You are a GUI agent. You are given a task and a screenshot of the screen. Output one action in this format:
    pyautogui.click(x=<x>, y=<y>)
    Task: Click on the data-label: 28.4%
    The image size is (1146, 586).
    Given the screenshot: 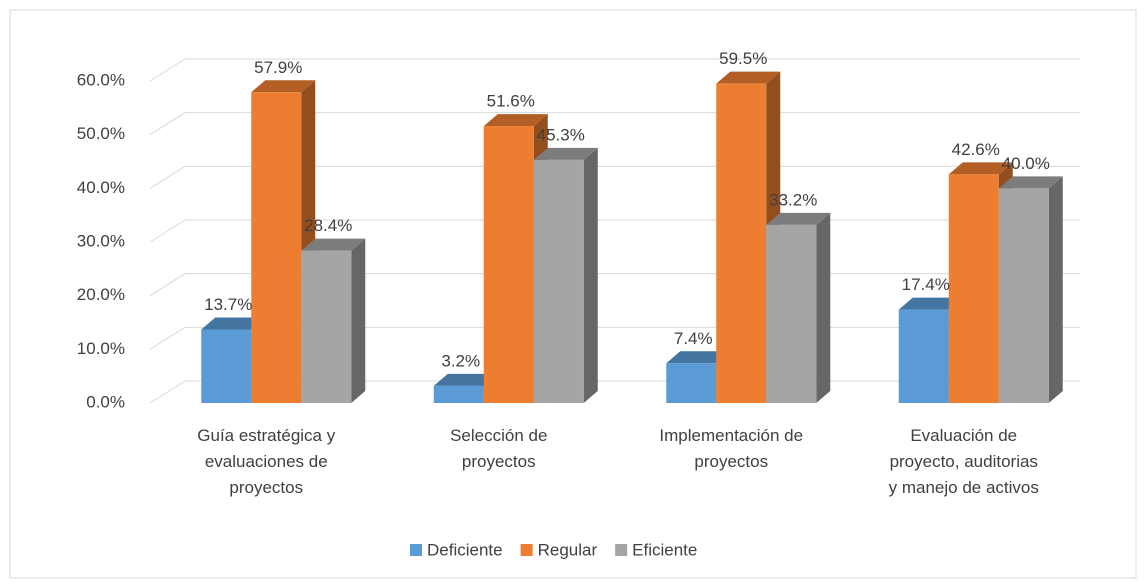 What is the action you would take?
    pyautogui.click(x=328, y=225)
    